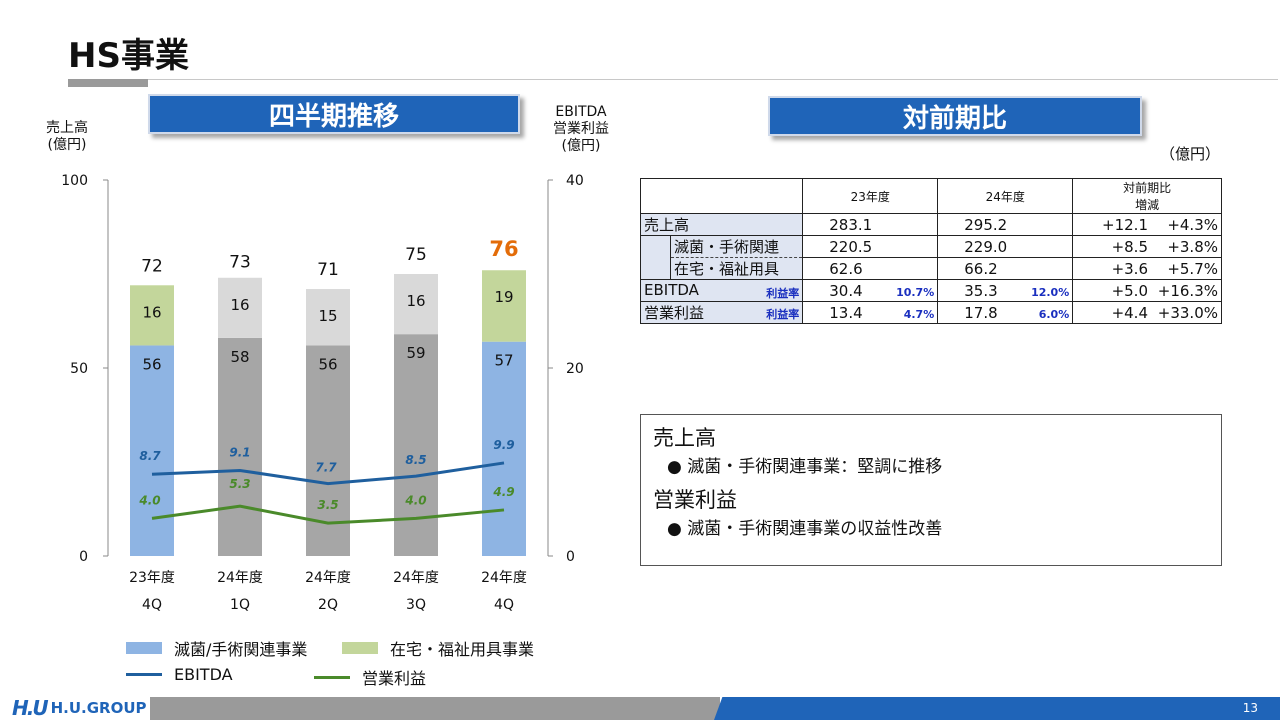 Image resolution: width=1280 pixels, height=720 pixels. I want to click on row-label-text: 営業利益, so click(674, 313).